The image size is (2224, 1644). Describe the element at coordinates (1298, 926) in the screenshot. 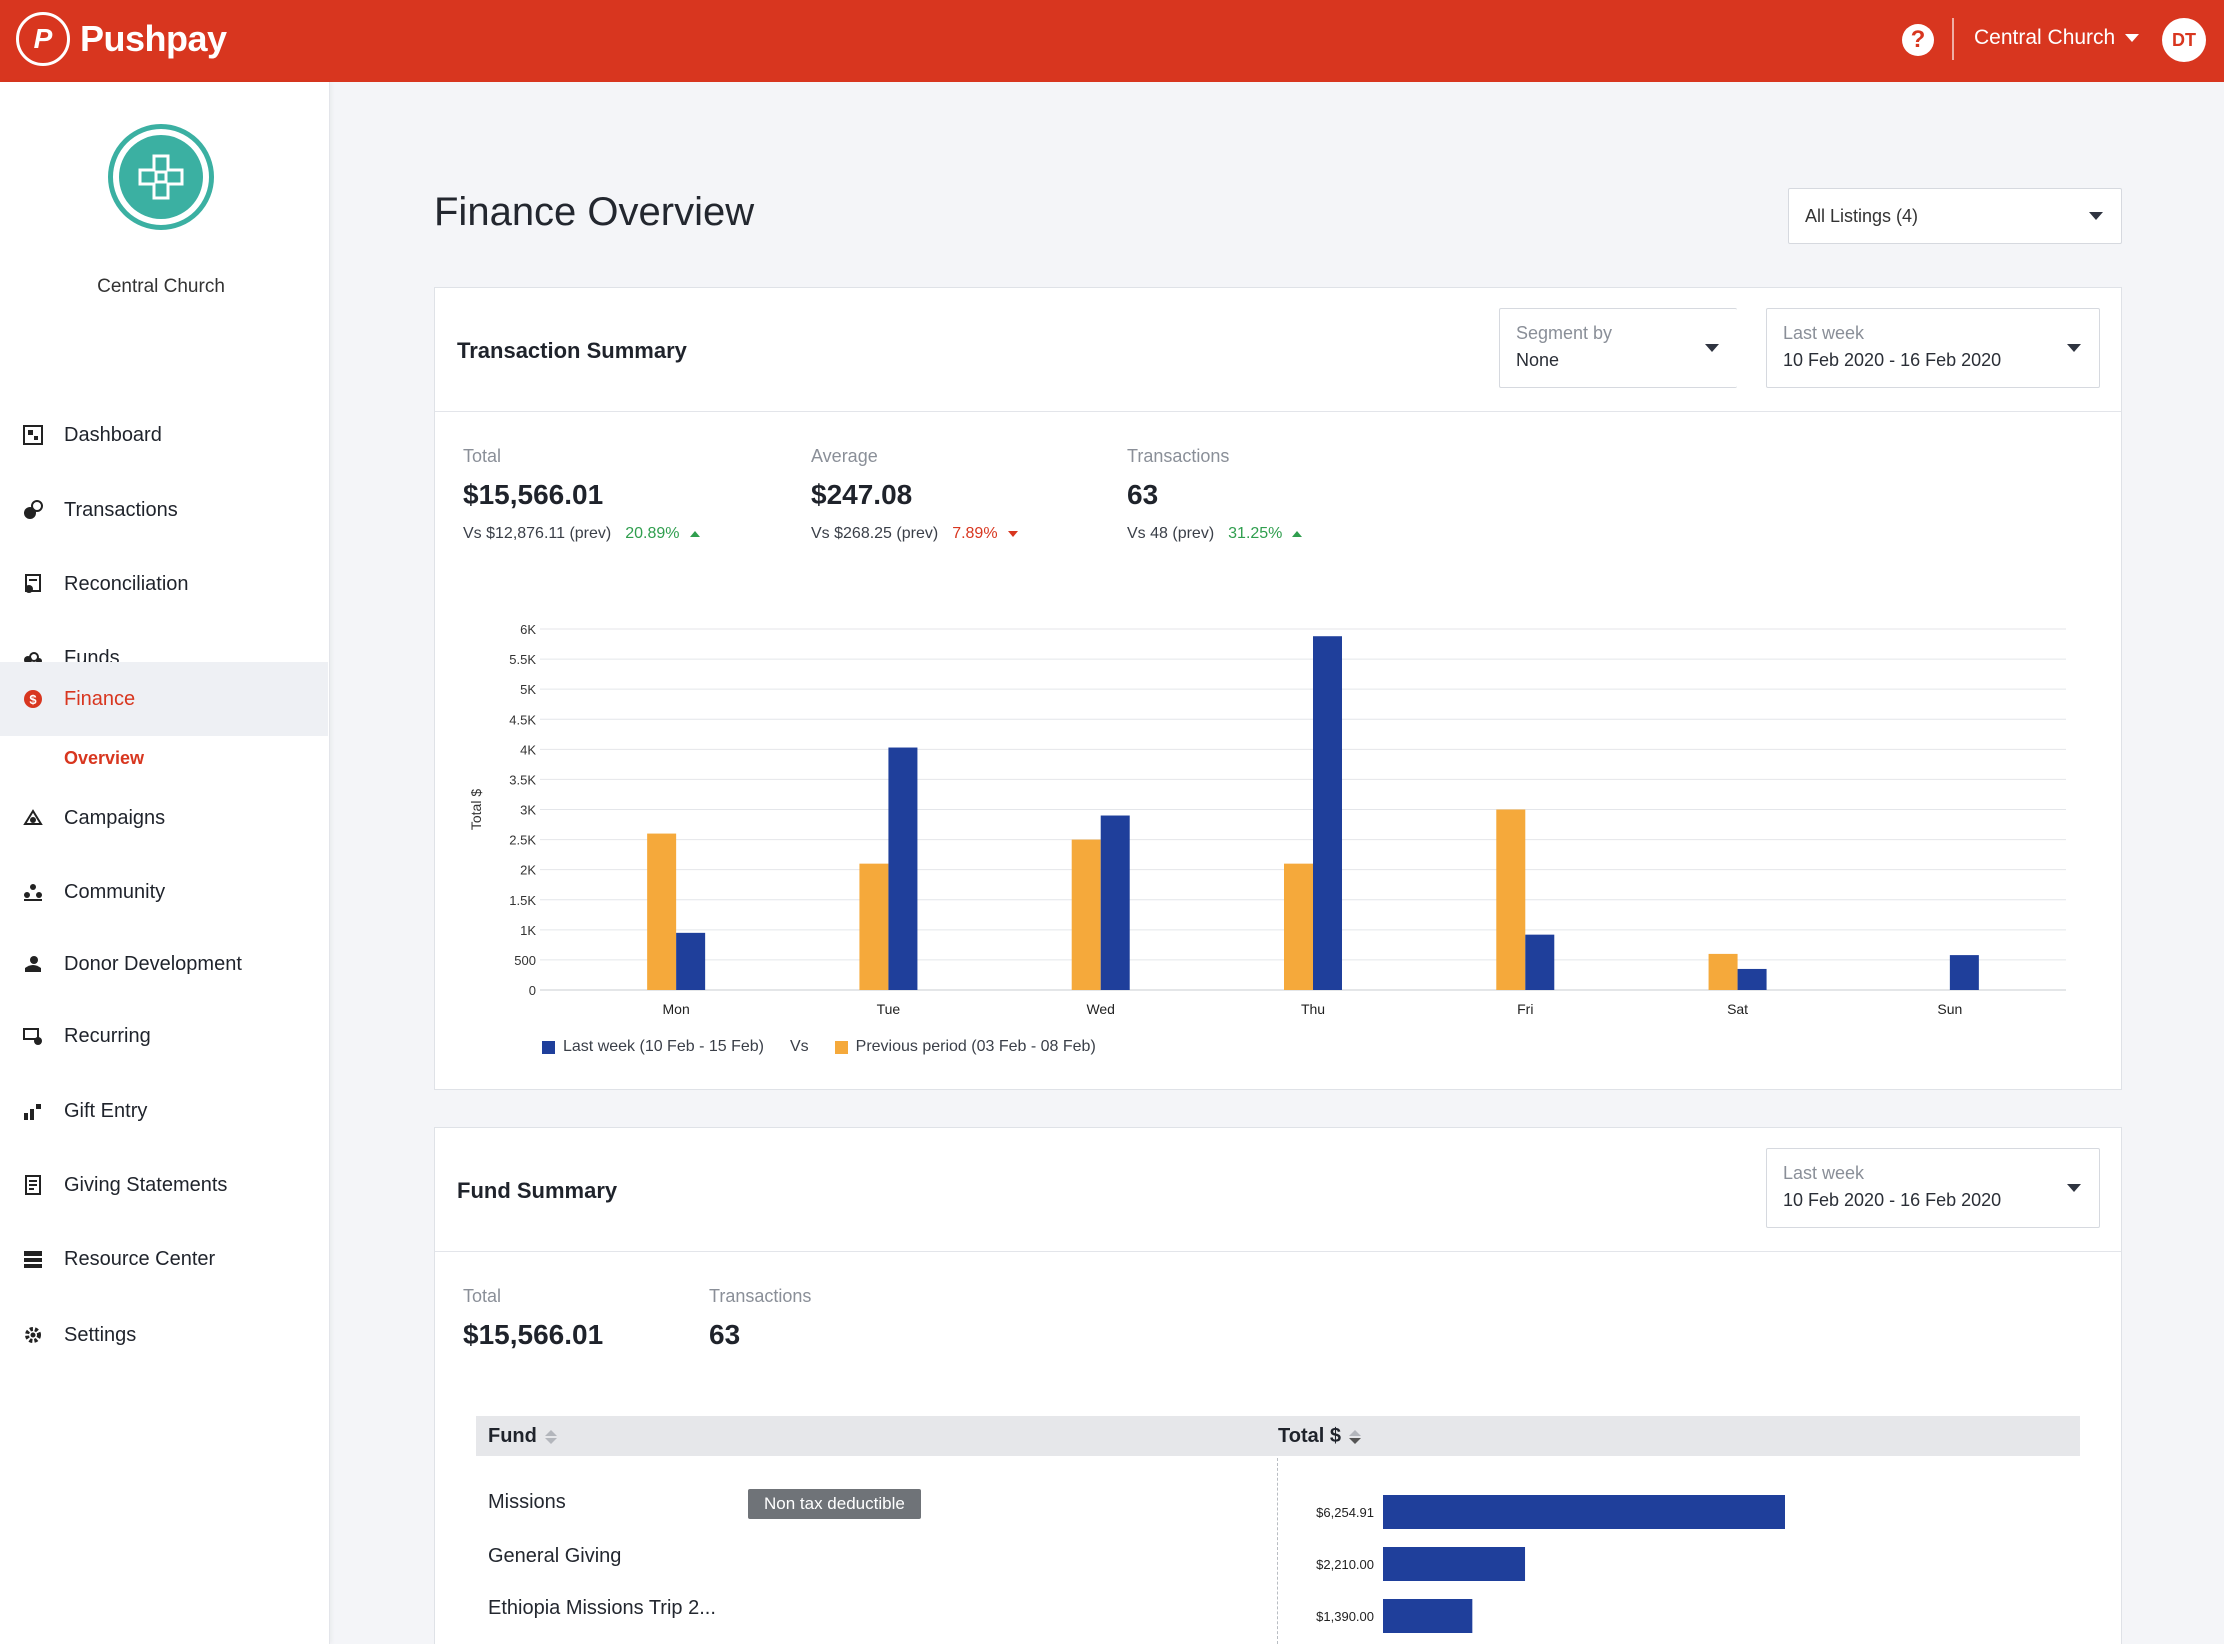

I see `bar-previous-thu` at that location.